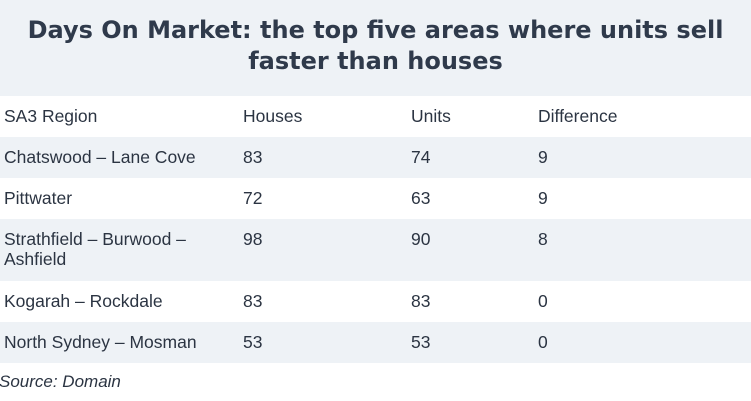 Image resolution: width=751 pixels, height=401 pixels. Describe the element at coordinates (375, 116) in the screenshot. I see `header-row: SA3 Region Houses Units Difference` at that location.